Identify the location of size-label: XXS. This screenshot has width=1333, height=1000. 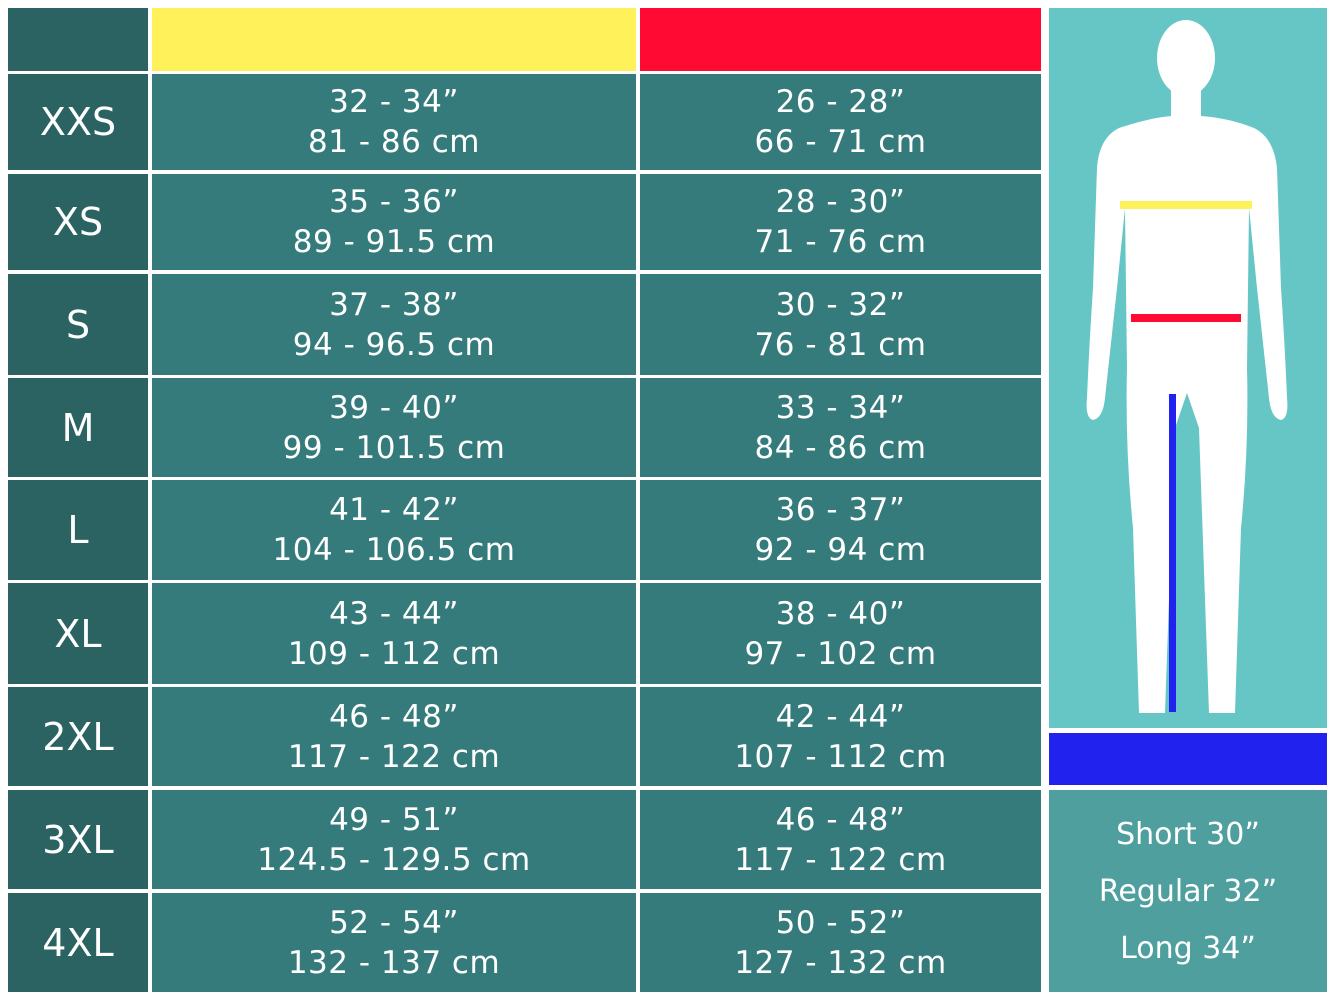
(78, 122).